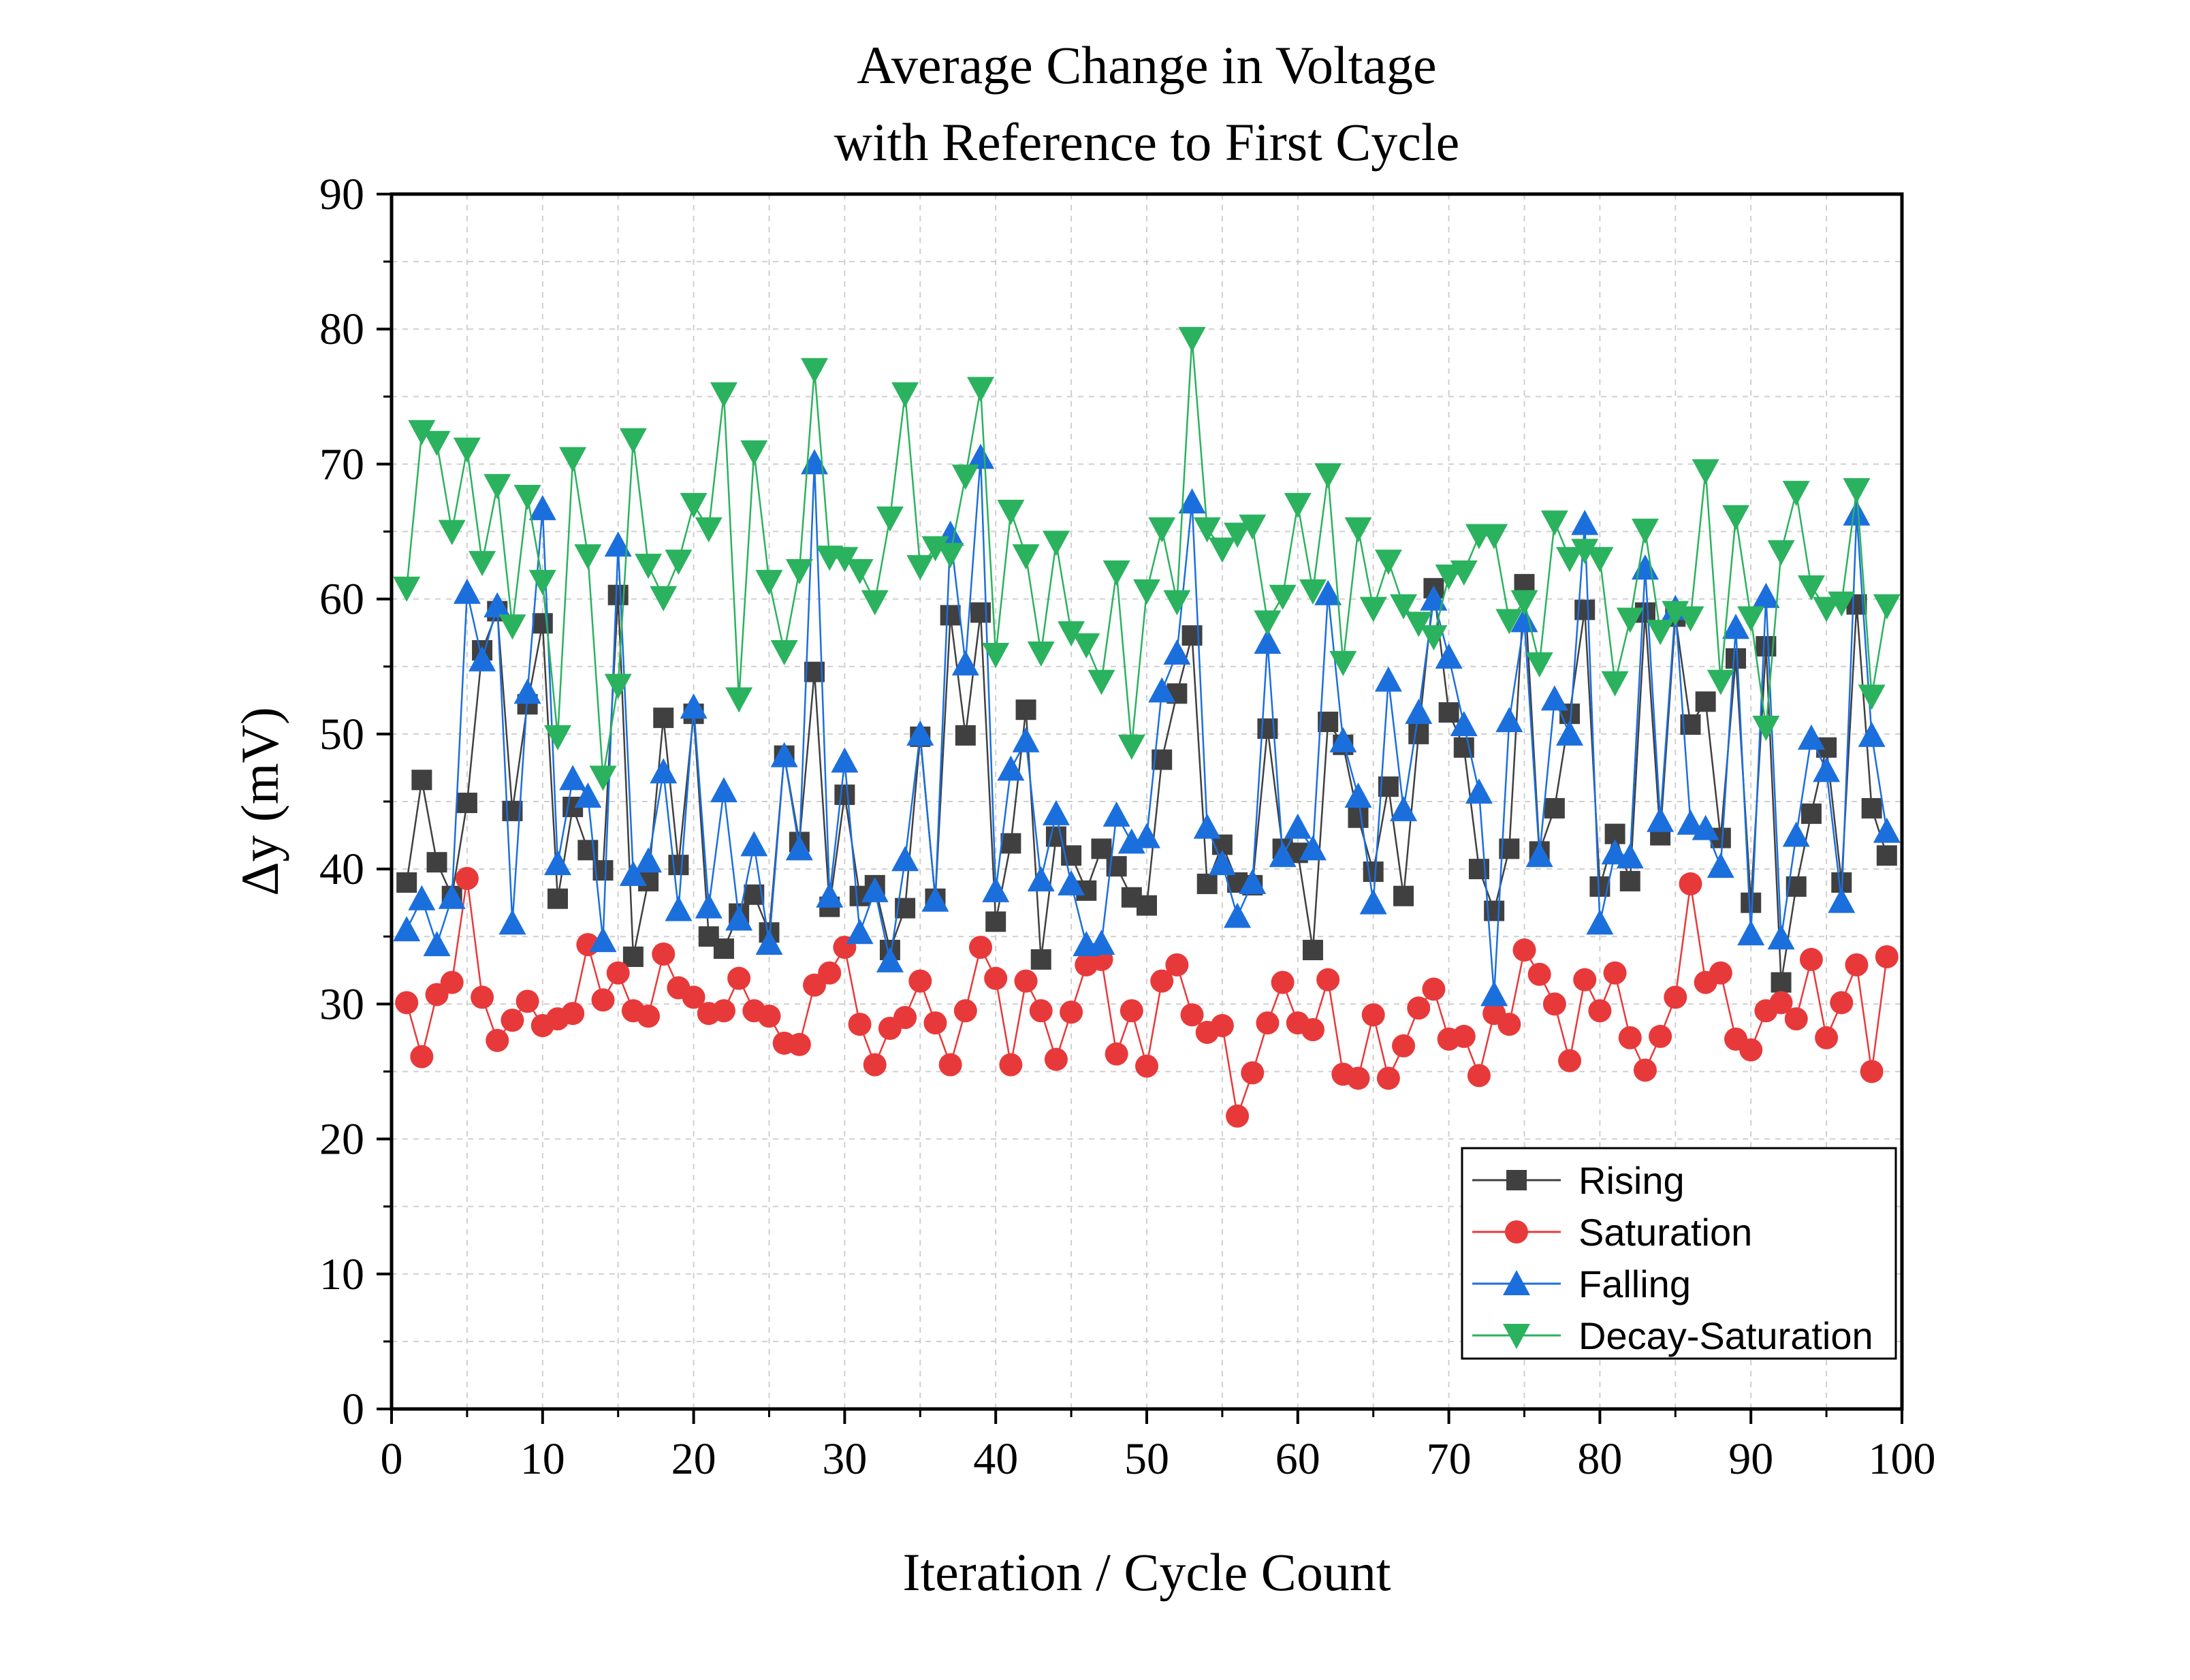 The width and height of the screenshot is (2190, 1680). What do you see at coordinates (341, 1274) in the screenshot?
I see `y-tick-label: 10` at bounding box center [341, 1274].